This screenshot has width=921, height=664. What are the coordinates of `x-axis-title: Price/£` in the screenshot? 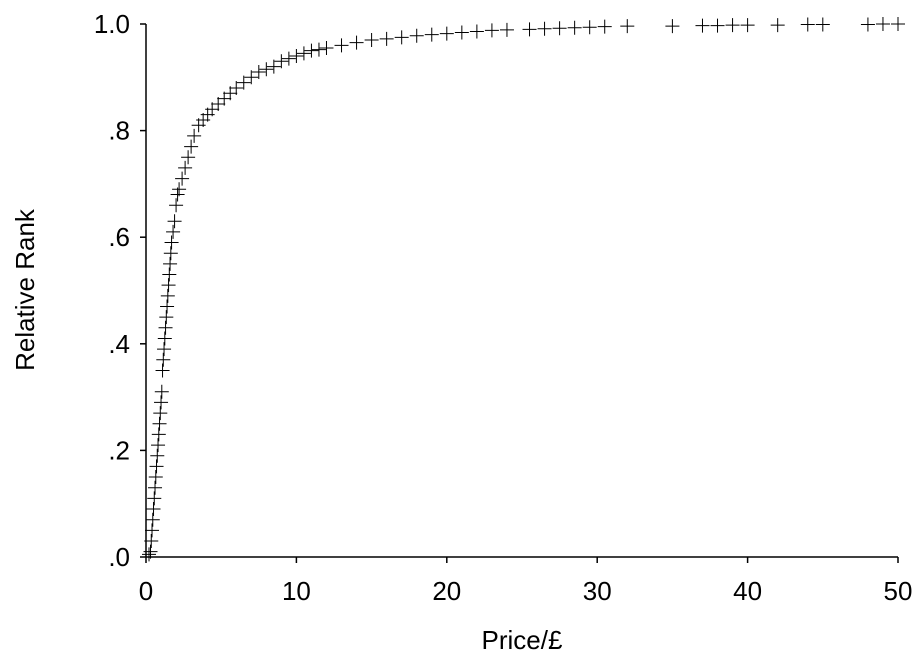 It's located at (522, 640).